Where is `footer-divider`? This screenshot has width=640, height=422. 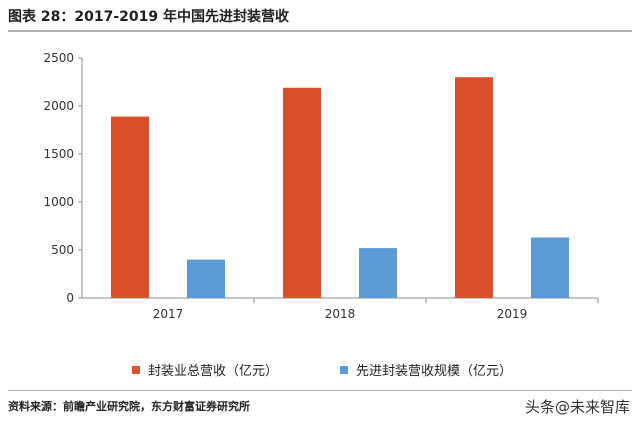
footer-divider is located at coordinates (320, 390).